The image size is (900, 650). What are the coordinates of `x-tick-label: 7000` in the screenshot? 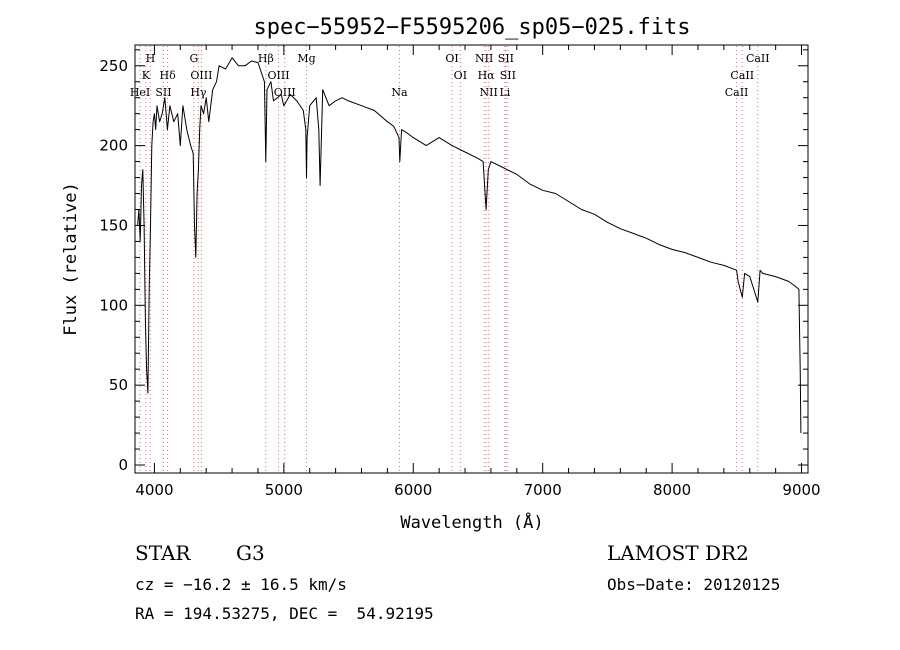 It's located at (543, 490).